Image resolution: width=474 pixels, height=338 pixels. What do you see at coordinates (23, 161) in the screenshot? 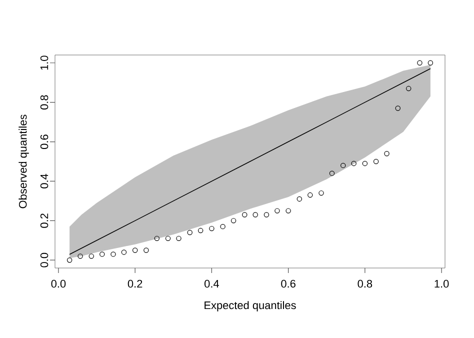
I see `y-axis-title: Observed quantiles` at bounding box center [23, 161].